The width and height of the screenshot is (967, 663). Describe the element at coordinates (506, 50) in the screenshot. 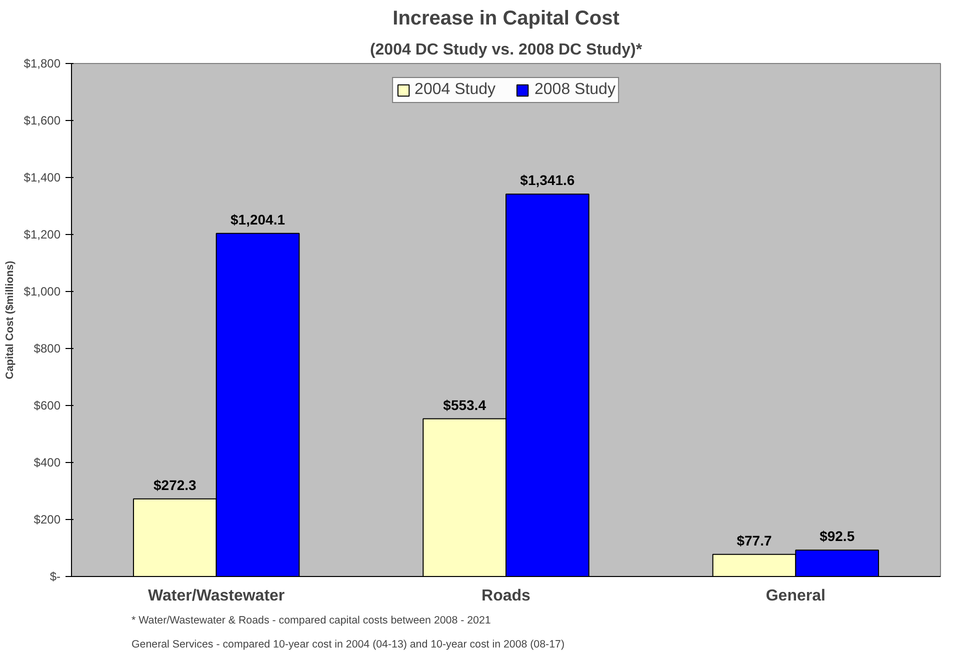

I see `chart-subtitle: (2004 DC Study vs. 2008 DC Study)*` at that location.